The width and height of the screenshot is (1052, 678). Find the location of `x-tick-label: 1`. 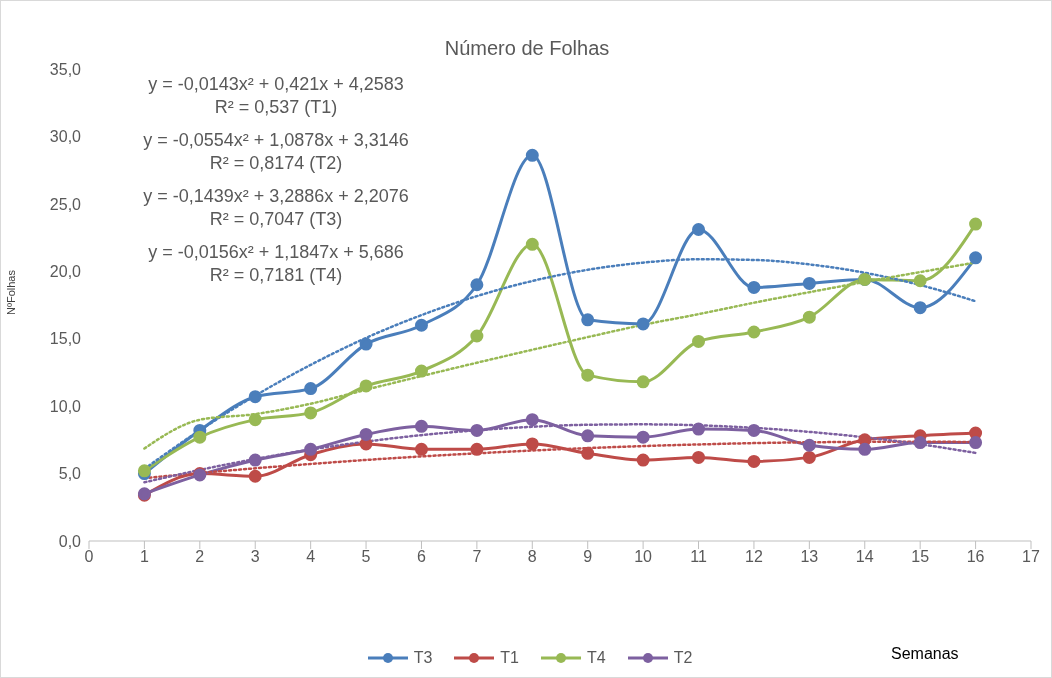

x-tick-label: 1 is located at coordinates (144, 557).